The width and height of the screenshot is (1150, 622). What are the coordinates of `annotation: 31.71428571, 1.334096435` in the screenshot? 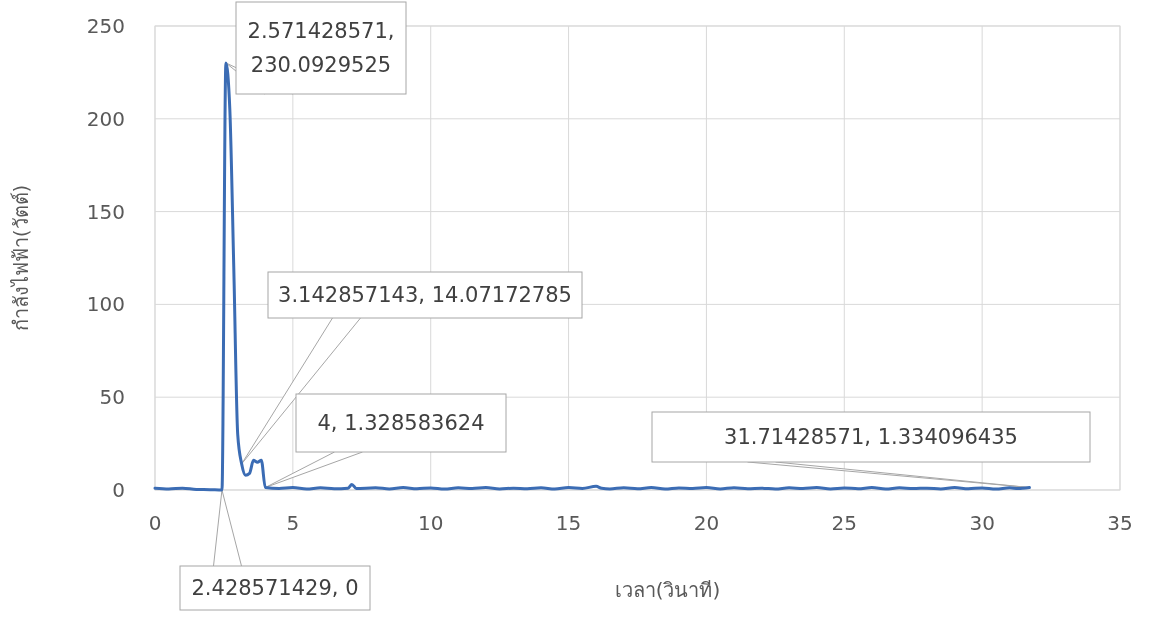 It's located at (871, 437).